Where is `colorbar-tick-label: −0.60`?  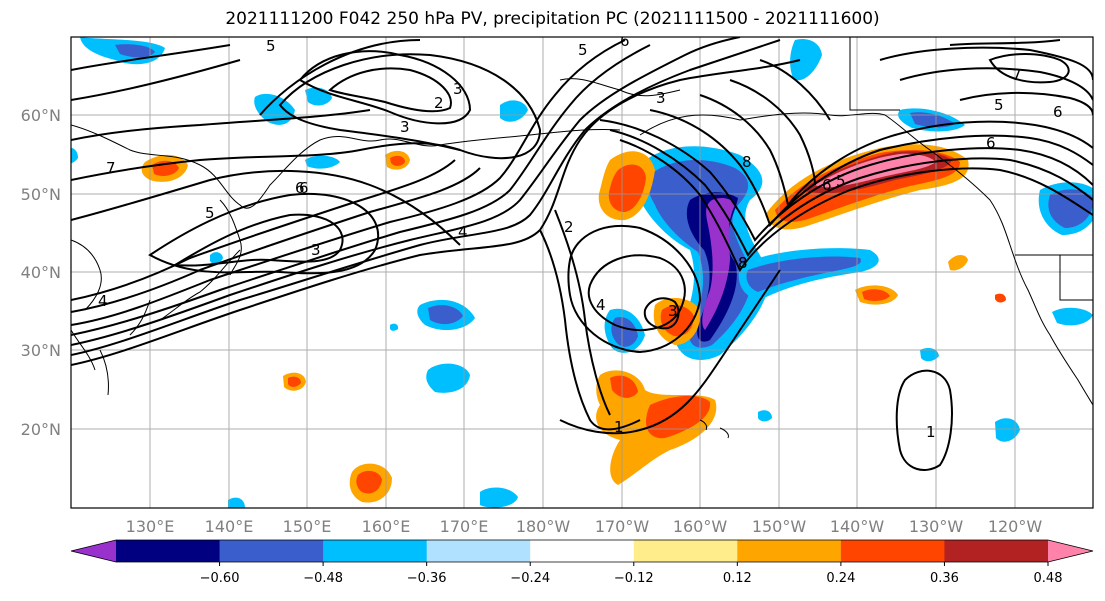 colorbar-tick-label: −0.60 is located at coordinates (220, 578).